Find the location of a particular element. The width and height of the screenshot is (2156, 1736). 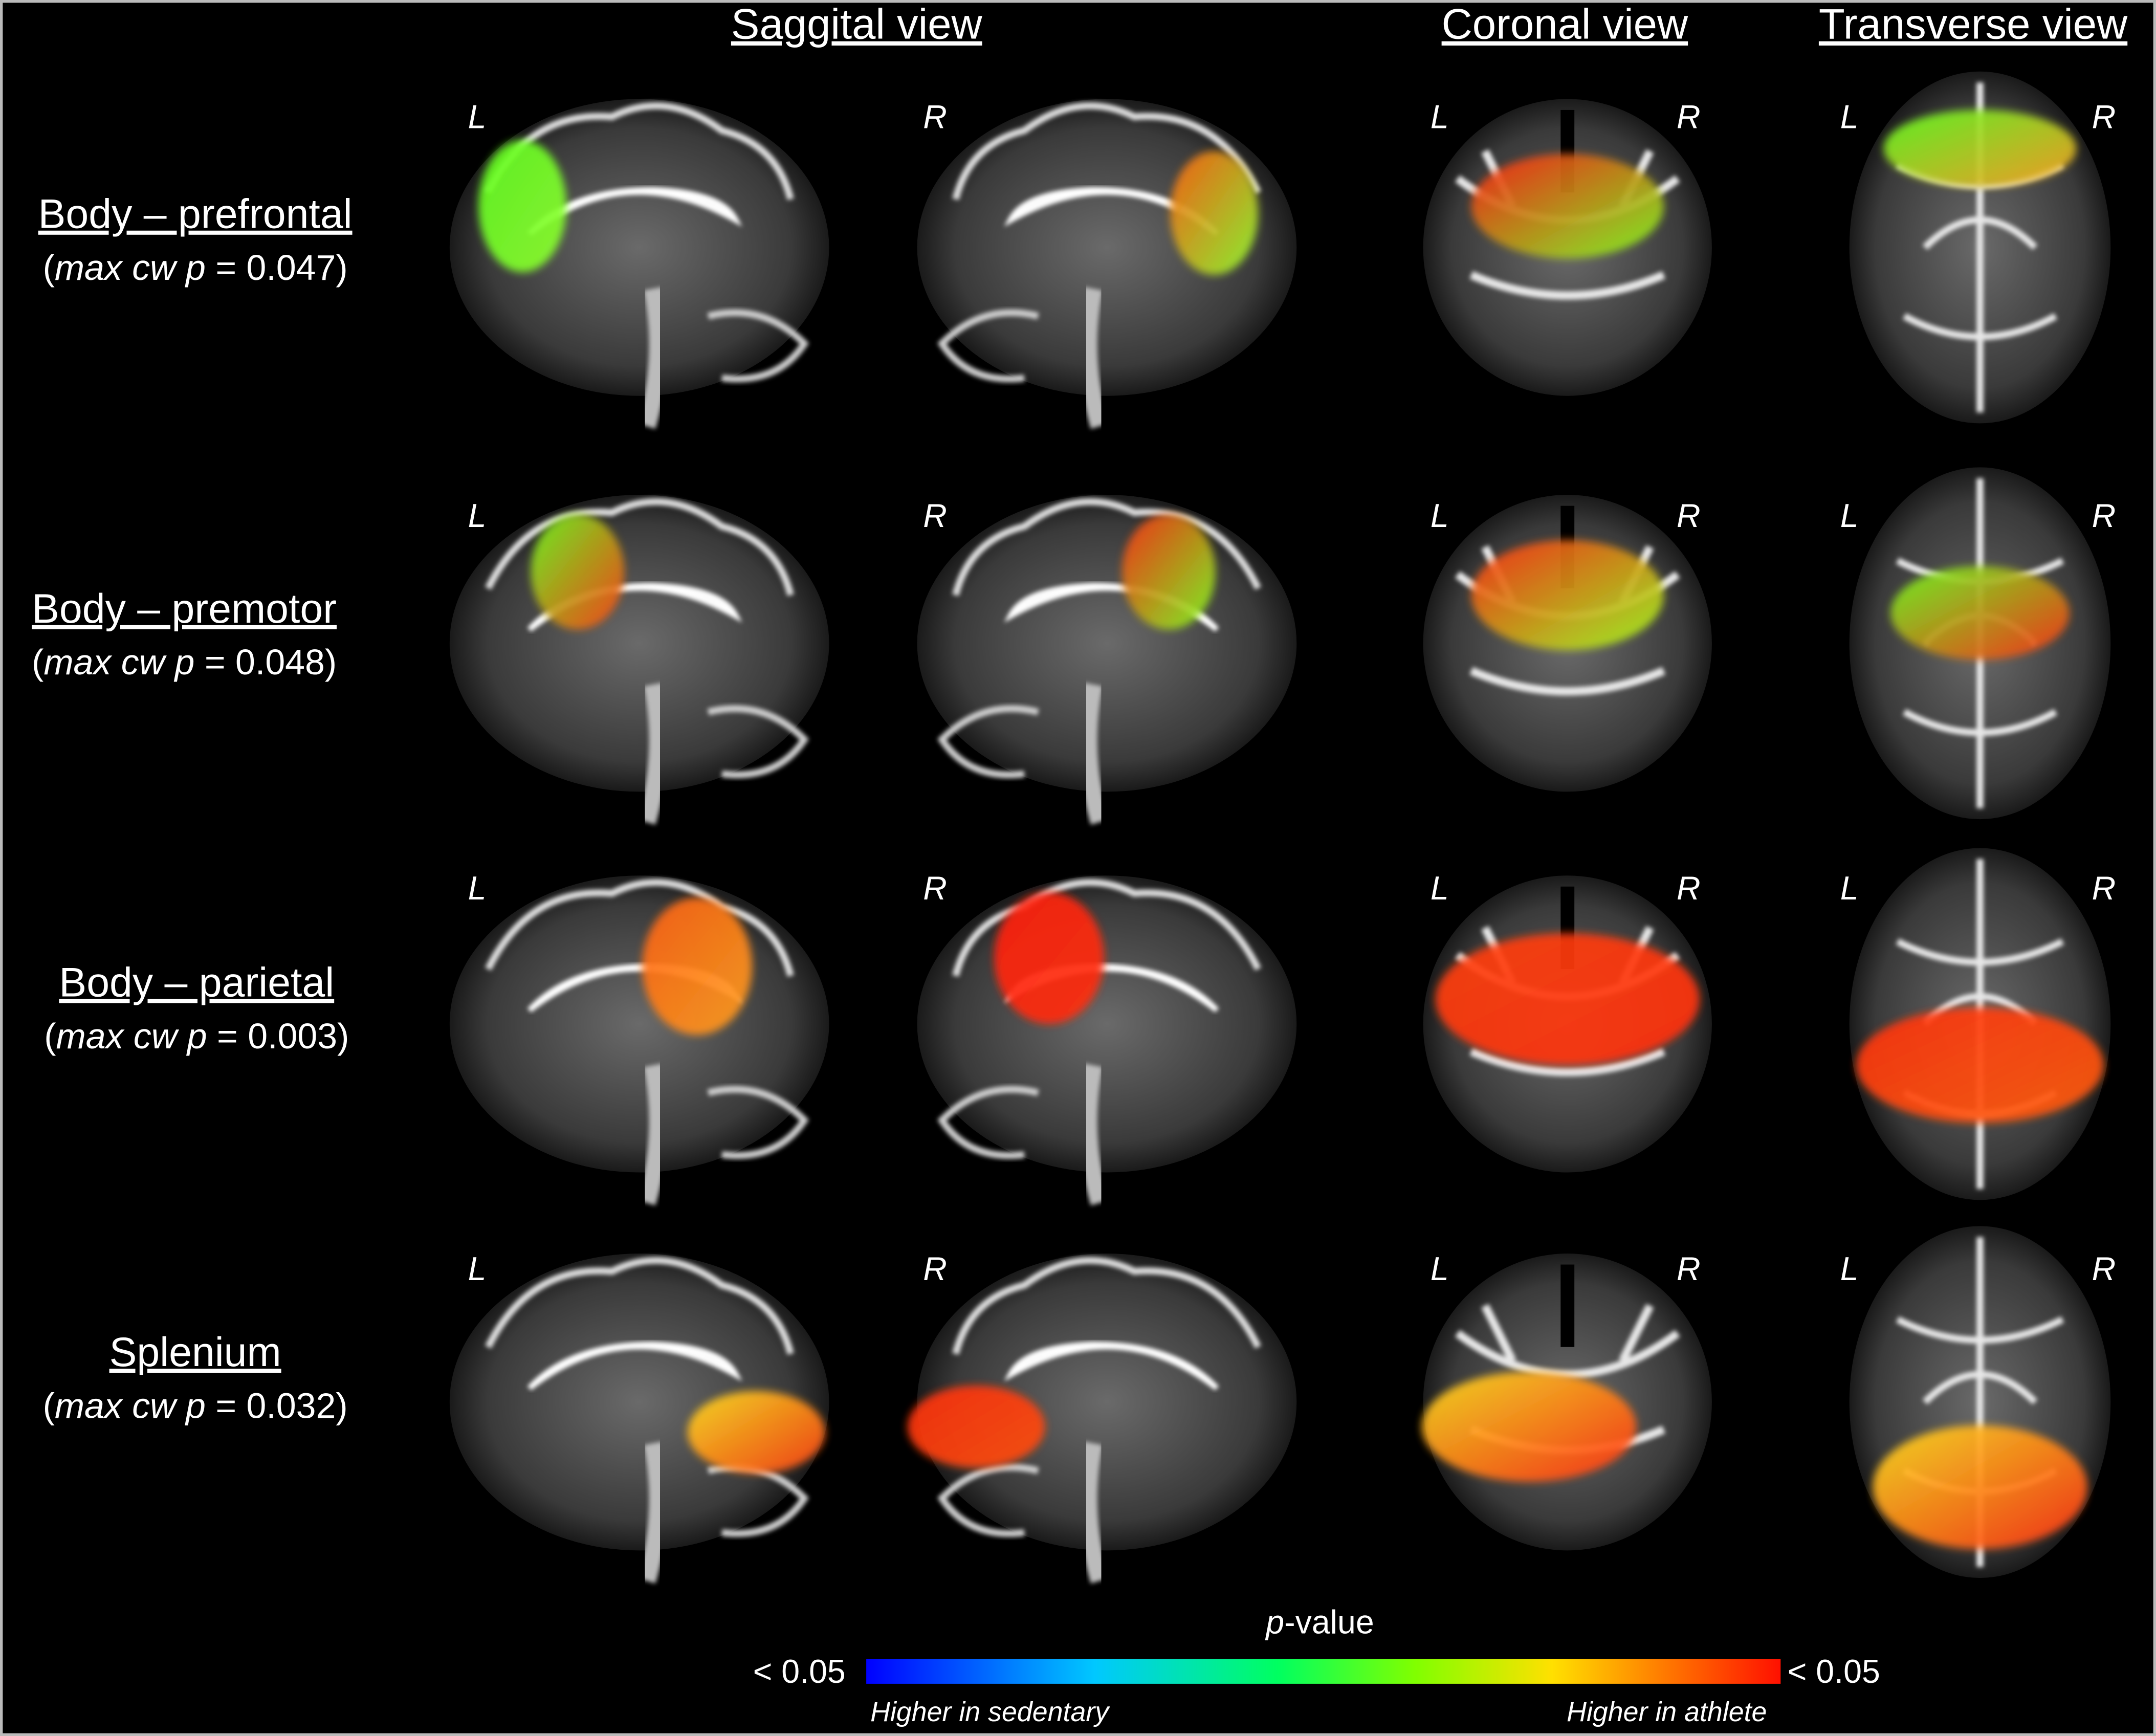

row-stat: (max cw p = 0.047) is located at coordinates (195, 268).